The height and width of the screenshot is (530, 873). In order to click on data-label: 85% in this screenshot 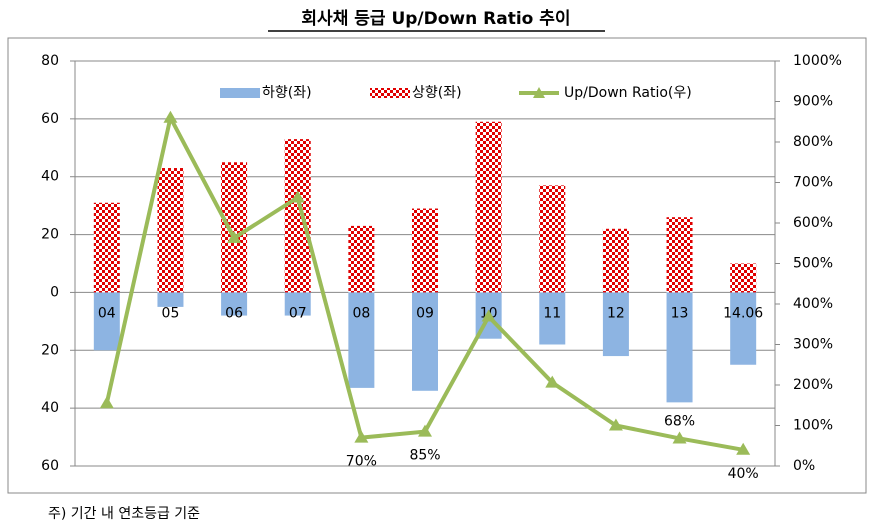, I will do `click(424, 456)`.